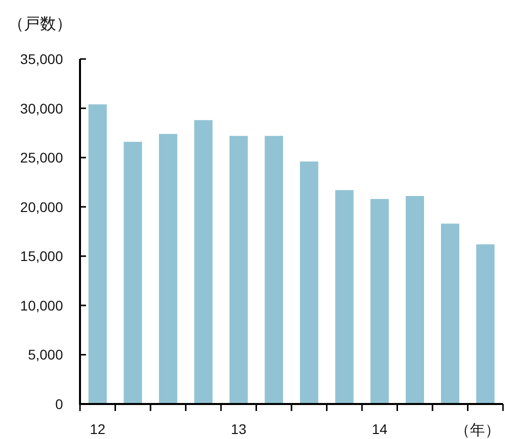 Image resolution: width=505 pixels, height=439 pixels. I want to click on y-tick-label: 10,000, so click(42, 305).